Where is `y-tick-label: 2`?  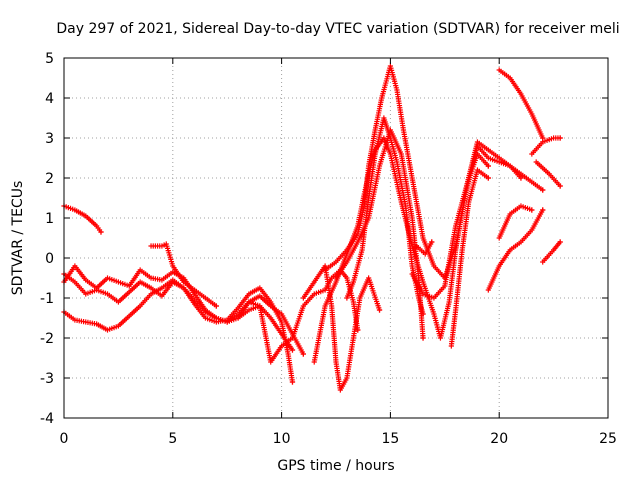
y-tick-label: 2 is located at coordinates (49, 179).